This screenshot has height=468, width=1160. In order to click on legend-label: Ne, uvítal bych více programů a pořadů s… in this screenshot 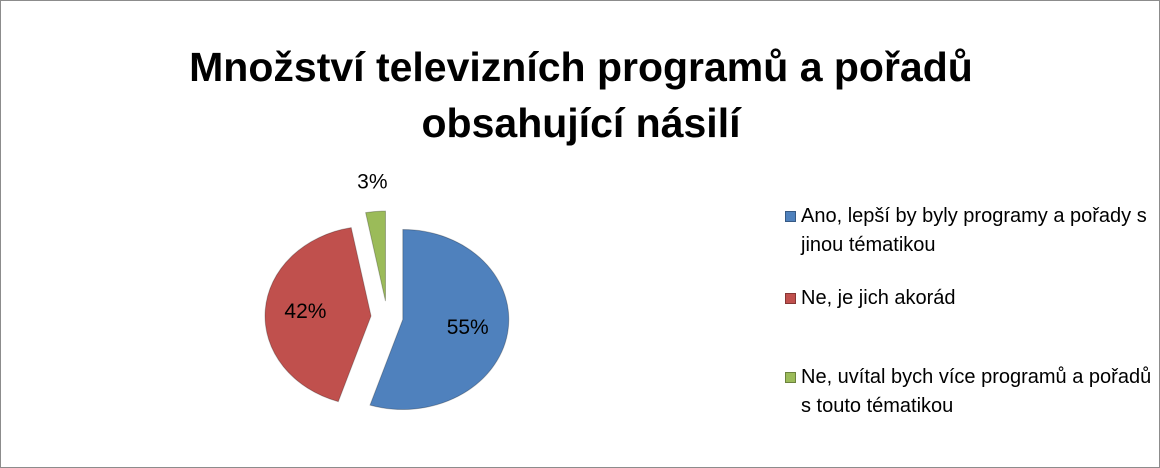, I will do `click(976, 391)`.